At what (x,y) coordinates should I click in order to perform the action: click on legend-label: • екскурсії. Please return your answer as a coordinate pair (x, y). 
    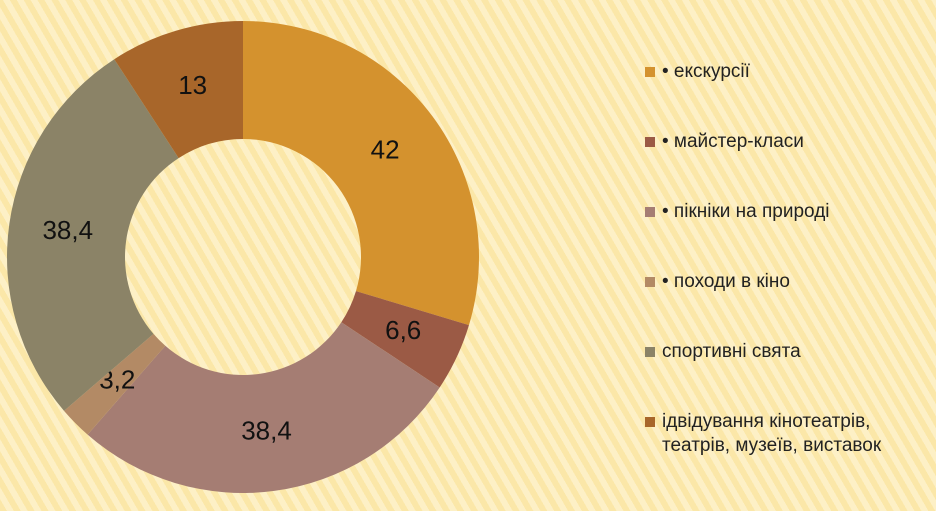
    Looking at the image, I should click on (706, 71).